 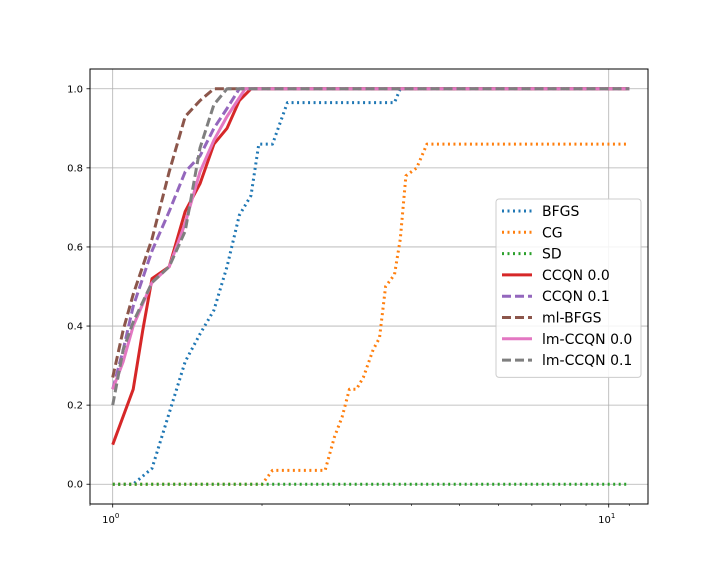 I want to click on legend-box, so click(x=568, y=288).